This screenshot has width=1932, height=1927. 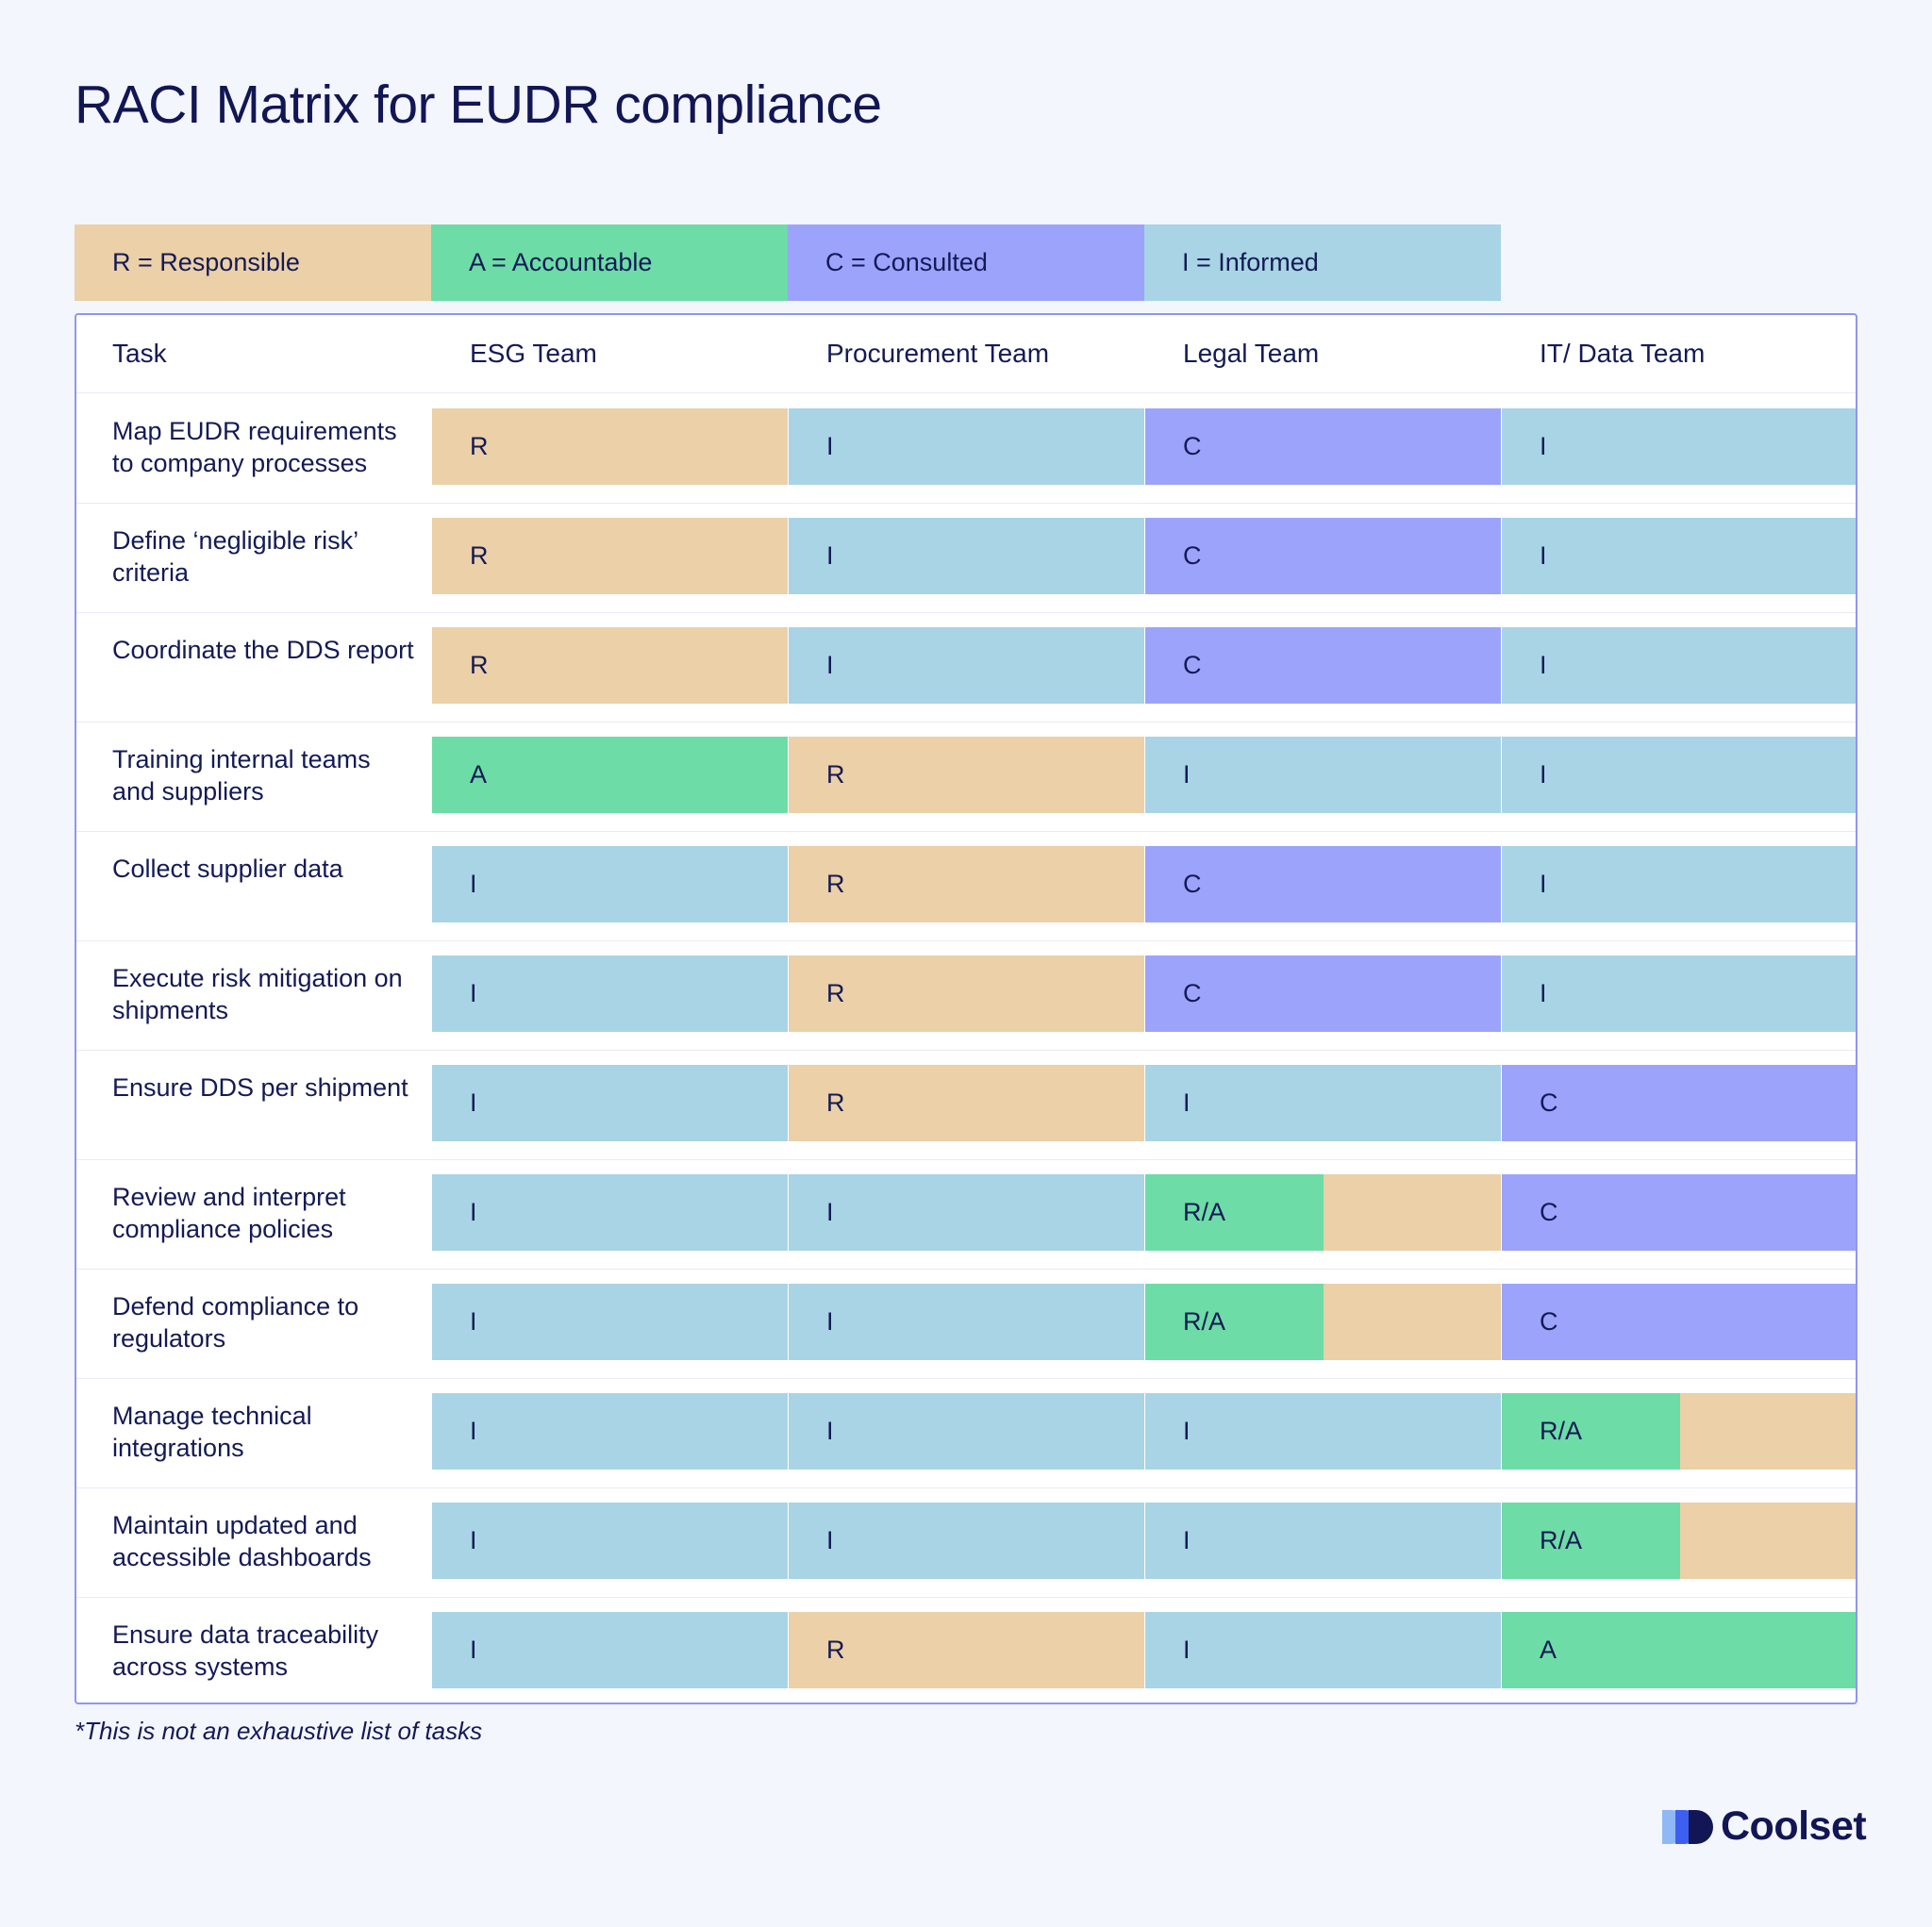 I want to click on table-row: Coordinate the DDS report R I C I, so click(x=966, y=667).